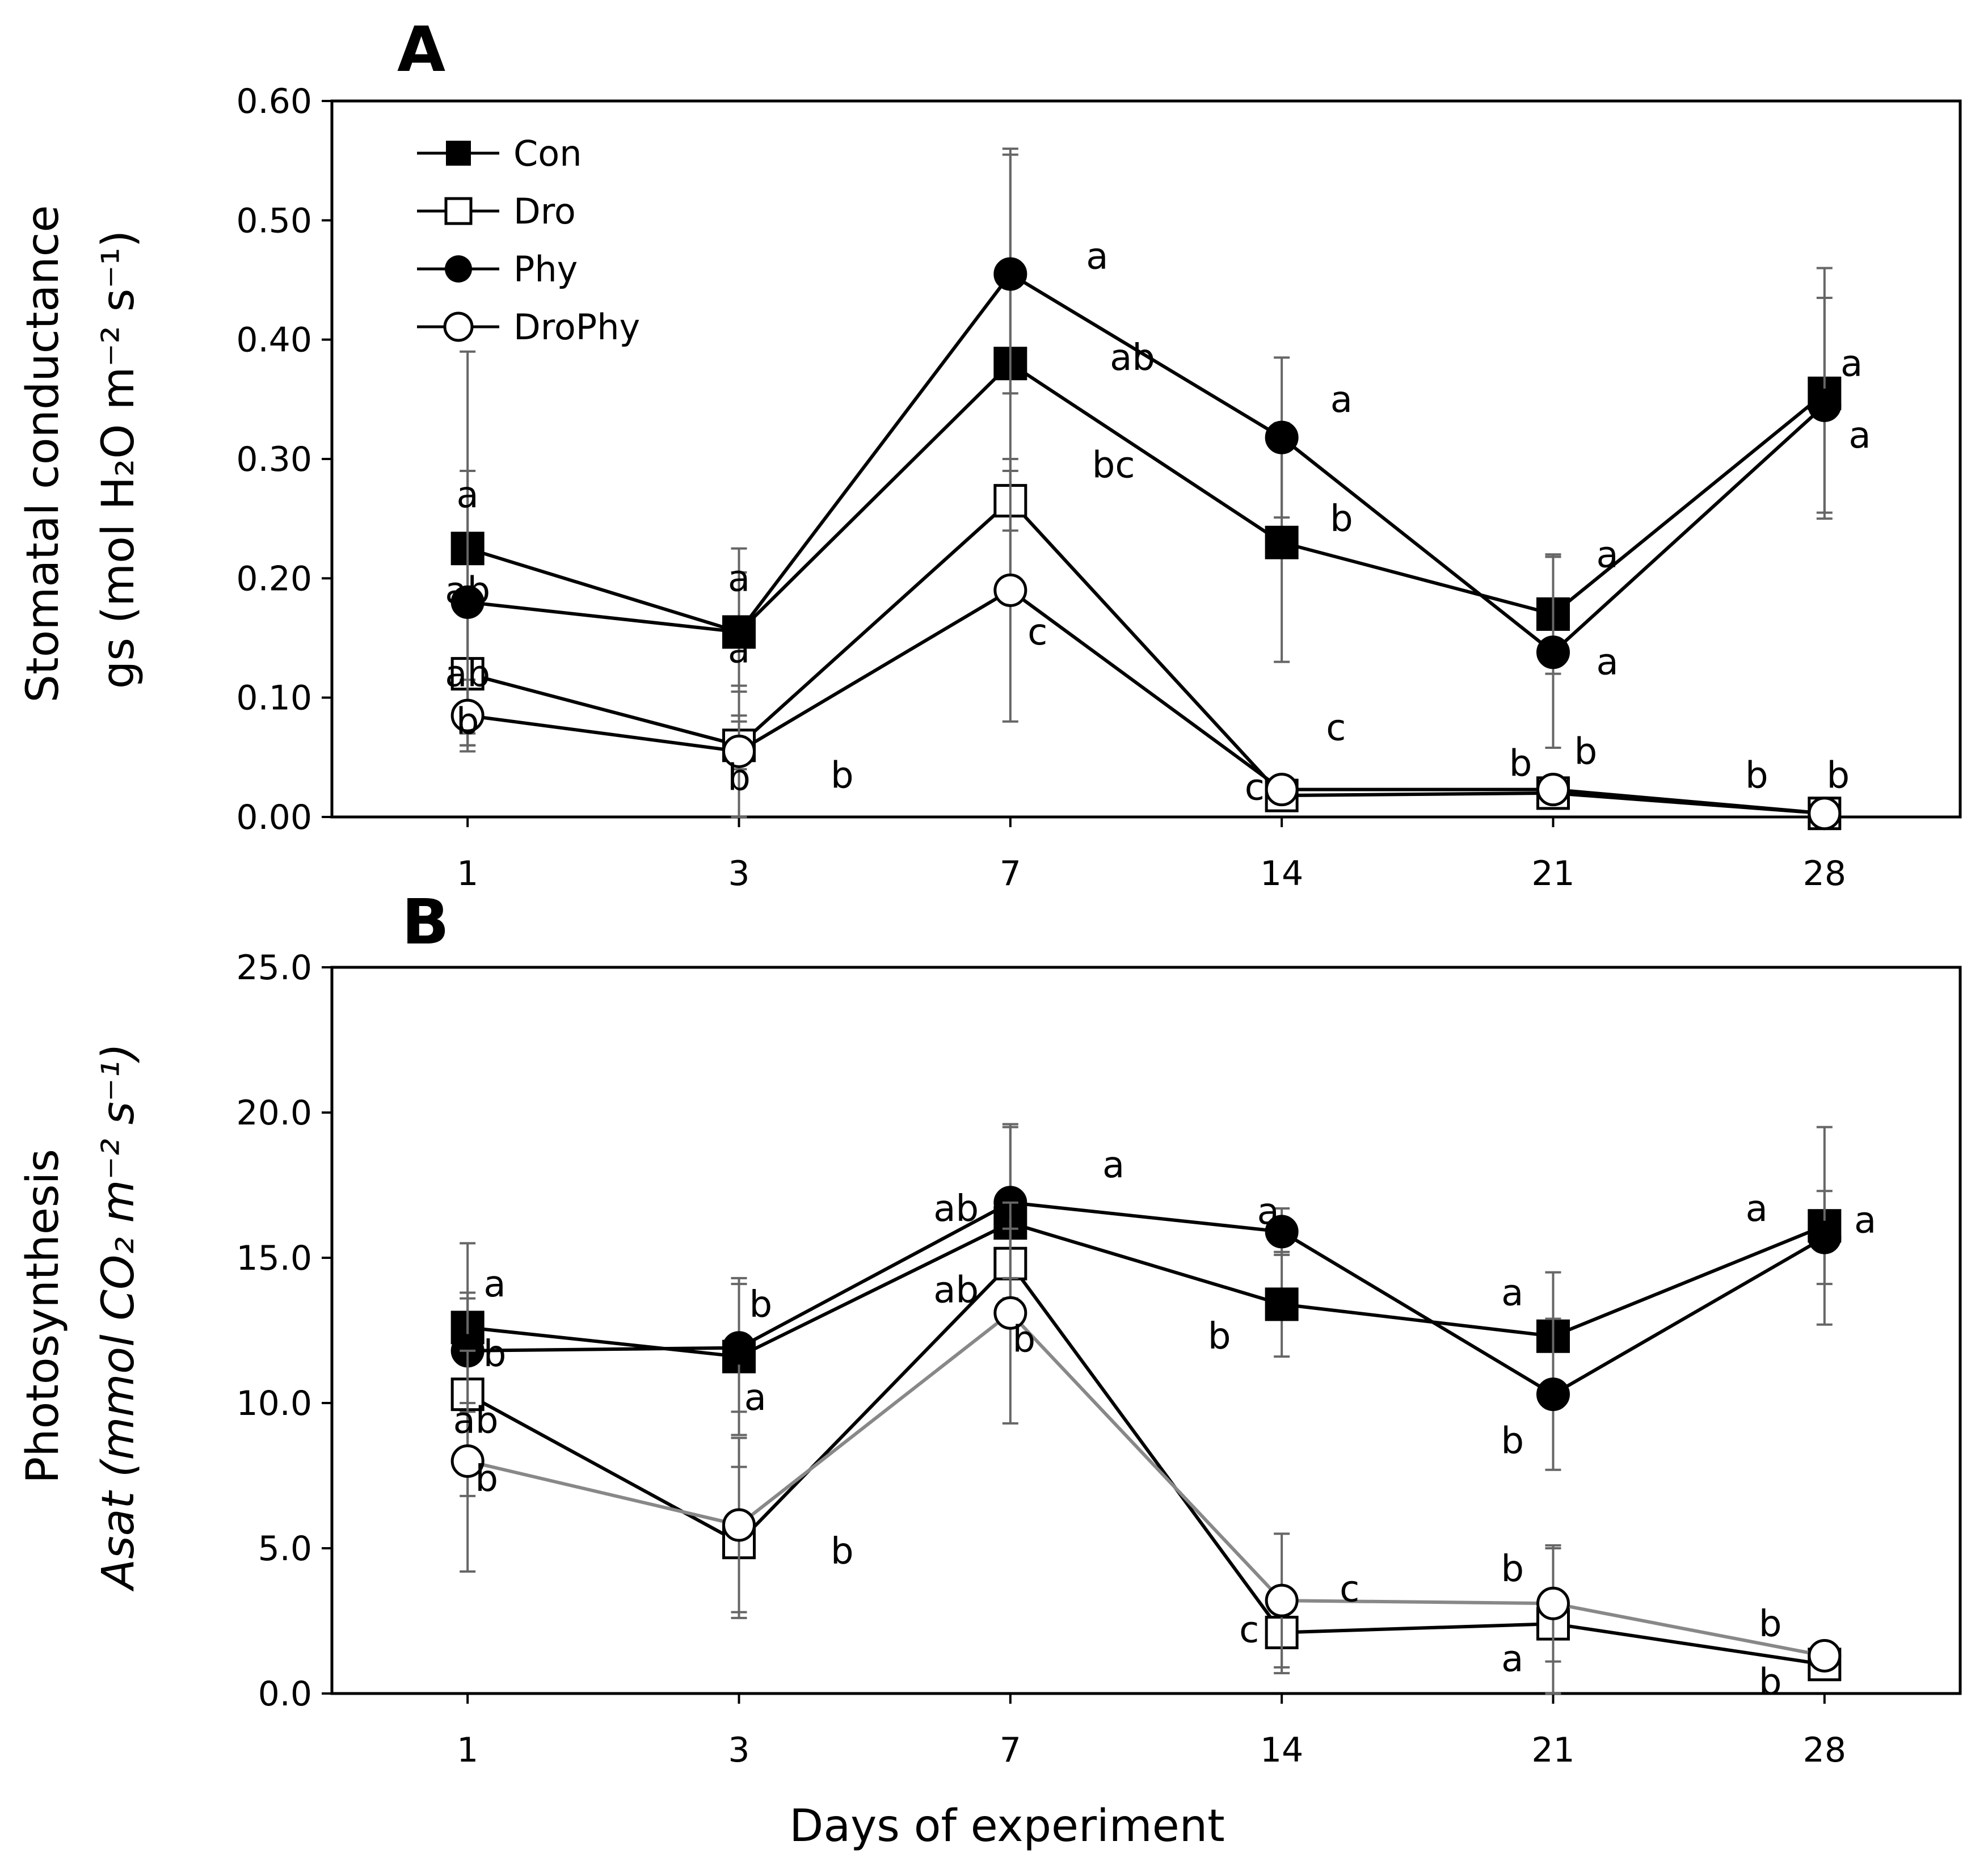 This screenshot has width=1988, height=1862. I want to click on y-axis-title-b: Photosynthesis, so click(43, 1316).